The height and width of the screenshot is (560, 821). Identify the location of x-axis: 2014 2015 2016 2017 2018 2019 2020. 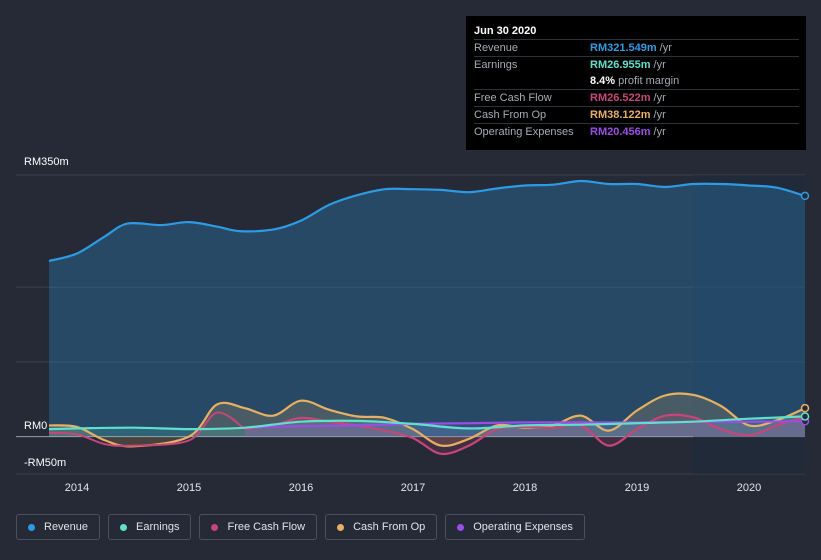
(413, 488).